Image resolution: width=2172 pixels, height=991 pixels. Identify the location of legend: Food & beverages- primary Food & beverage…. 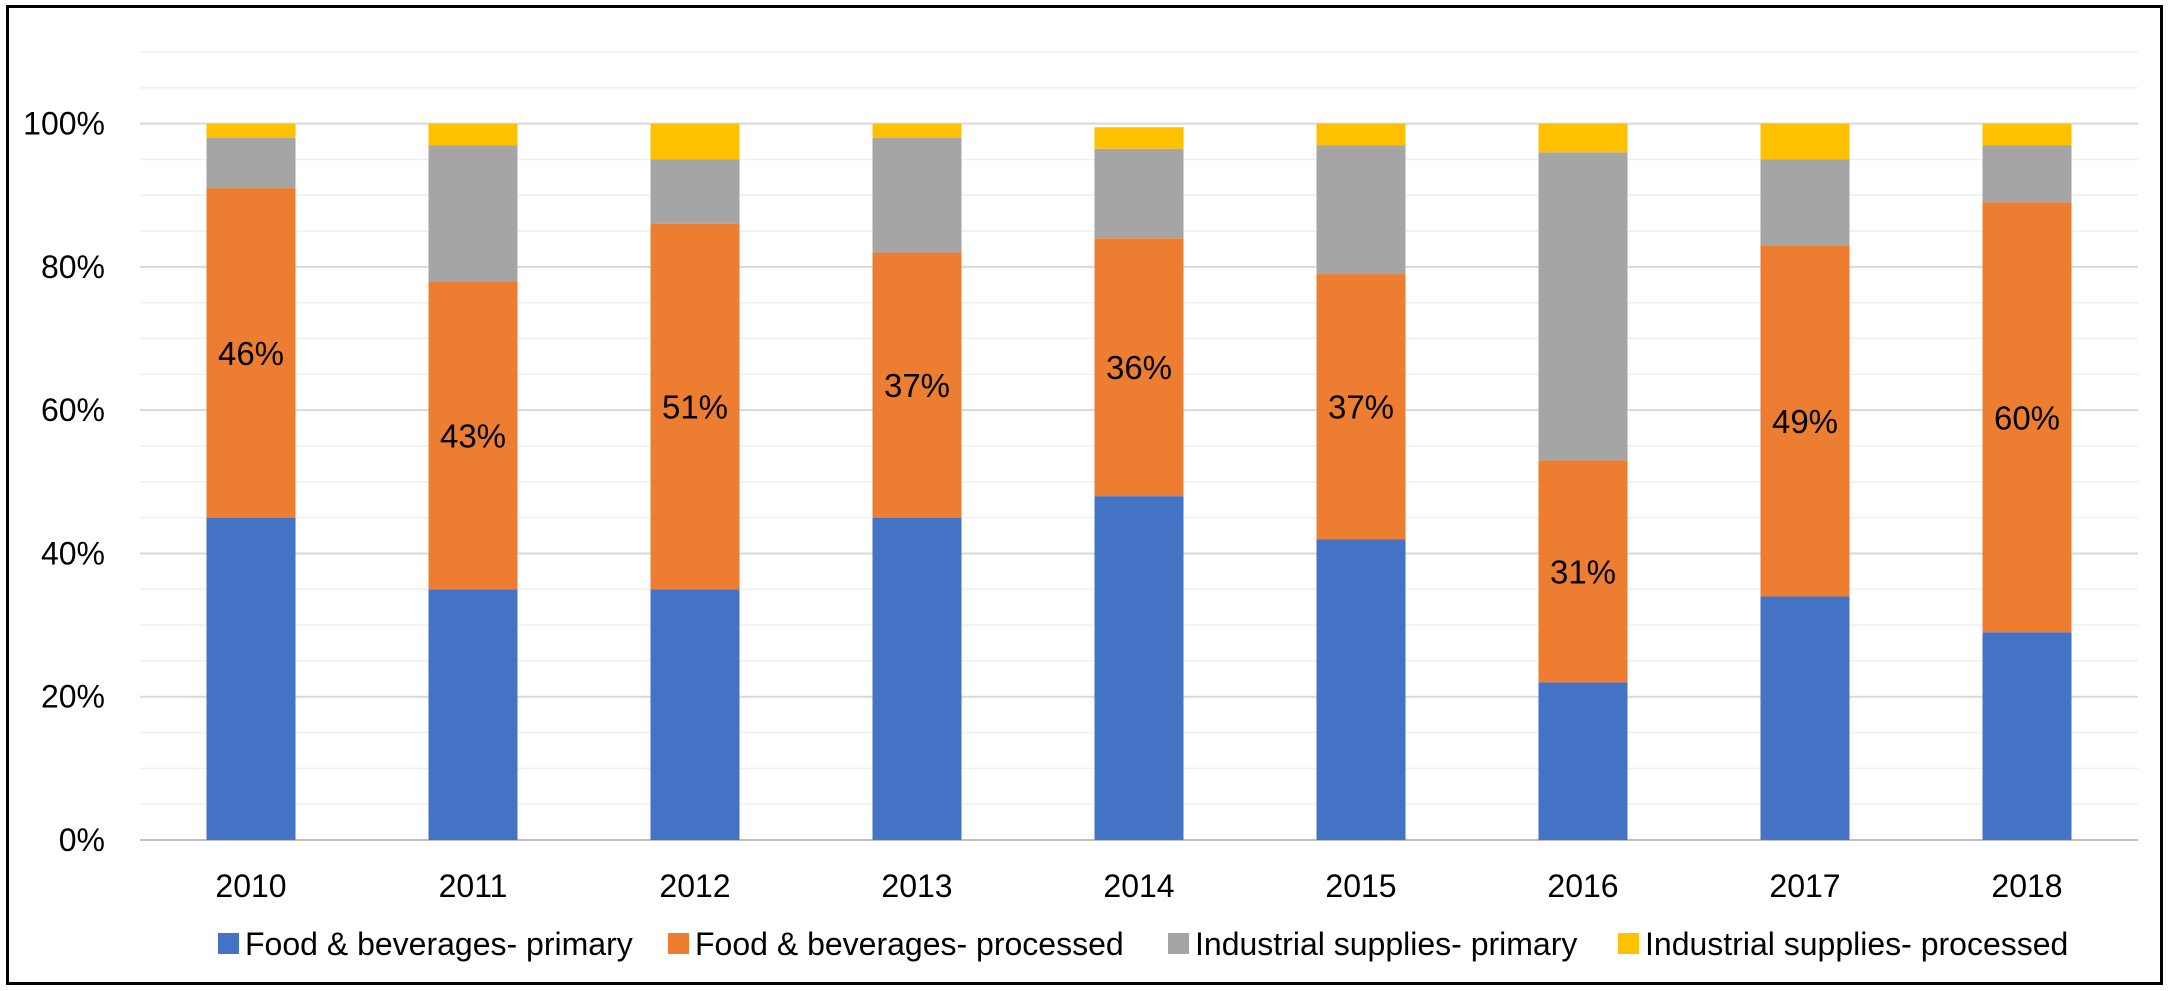
(1143, 944).